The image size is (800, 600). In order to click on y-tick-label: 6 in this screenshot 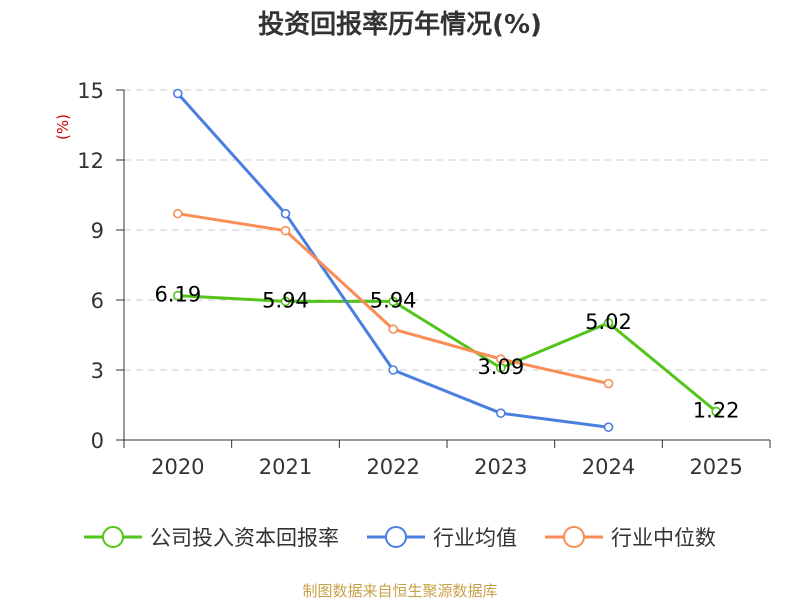, I will do `click(97, 301)`.